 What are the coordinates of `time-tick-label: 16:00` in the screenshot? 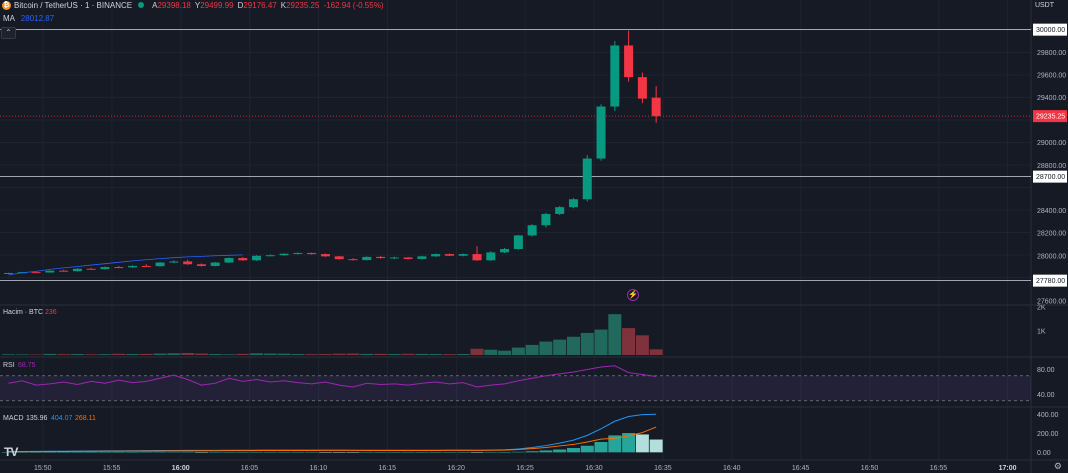 It's located at (181, 468).